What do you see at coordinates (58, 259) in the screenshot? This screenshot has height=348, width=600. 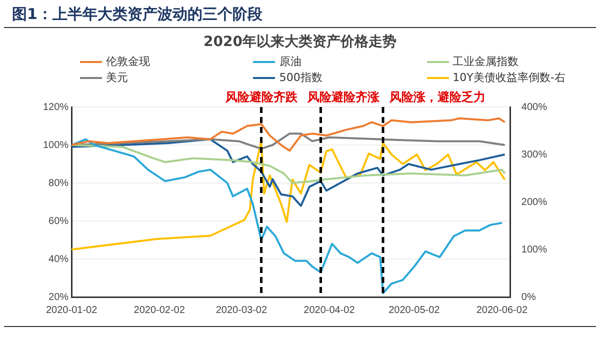 I see `y-tick-label: 40%` at bounding box center [58, 259].